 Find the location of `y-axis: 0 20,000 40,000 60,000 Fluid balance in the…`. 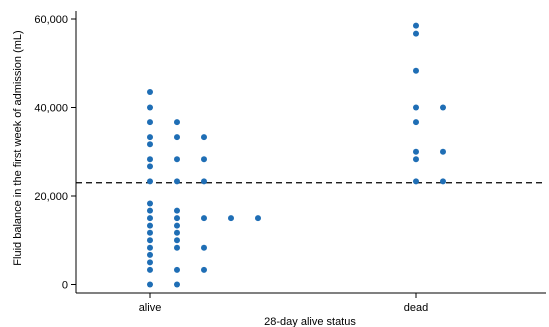

y-axis: 0 20,000 40,000 60,000 Fluid balance in the… is located at coordinates (44, 152).